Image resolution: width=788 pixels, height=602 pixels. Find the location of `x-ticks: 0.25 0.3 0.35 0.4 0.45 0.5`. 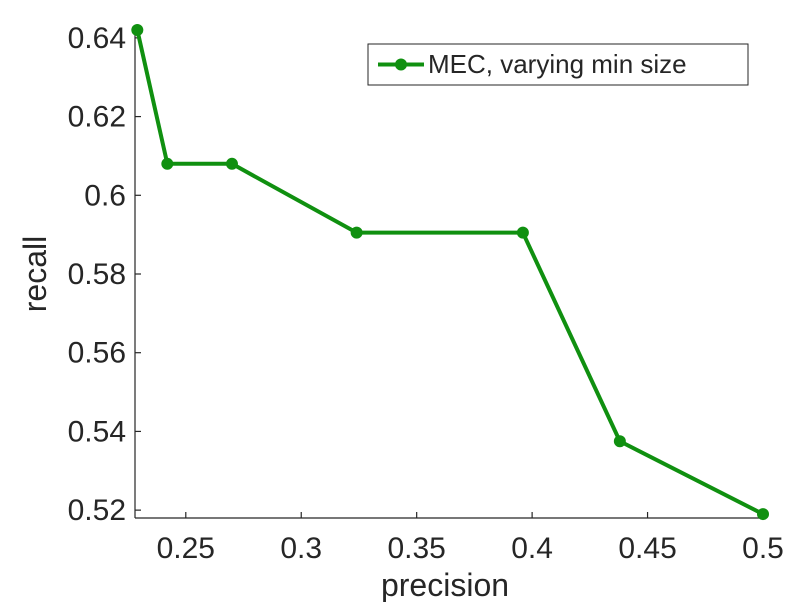

x-ticks: 0.25 0.3 0.35 0.4 0.45 0.5 is located at coordinates (470, 538).